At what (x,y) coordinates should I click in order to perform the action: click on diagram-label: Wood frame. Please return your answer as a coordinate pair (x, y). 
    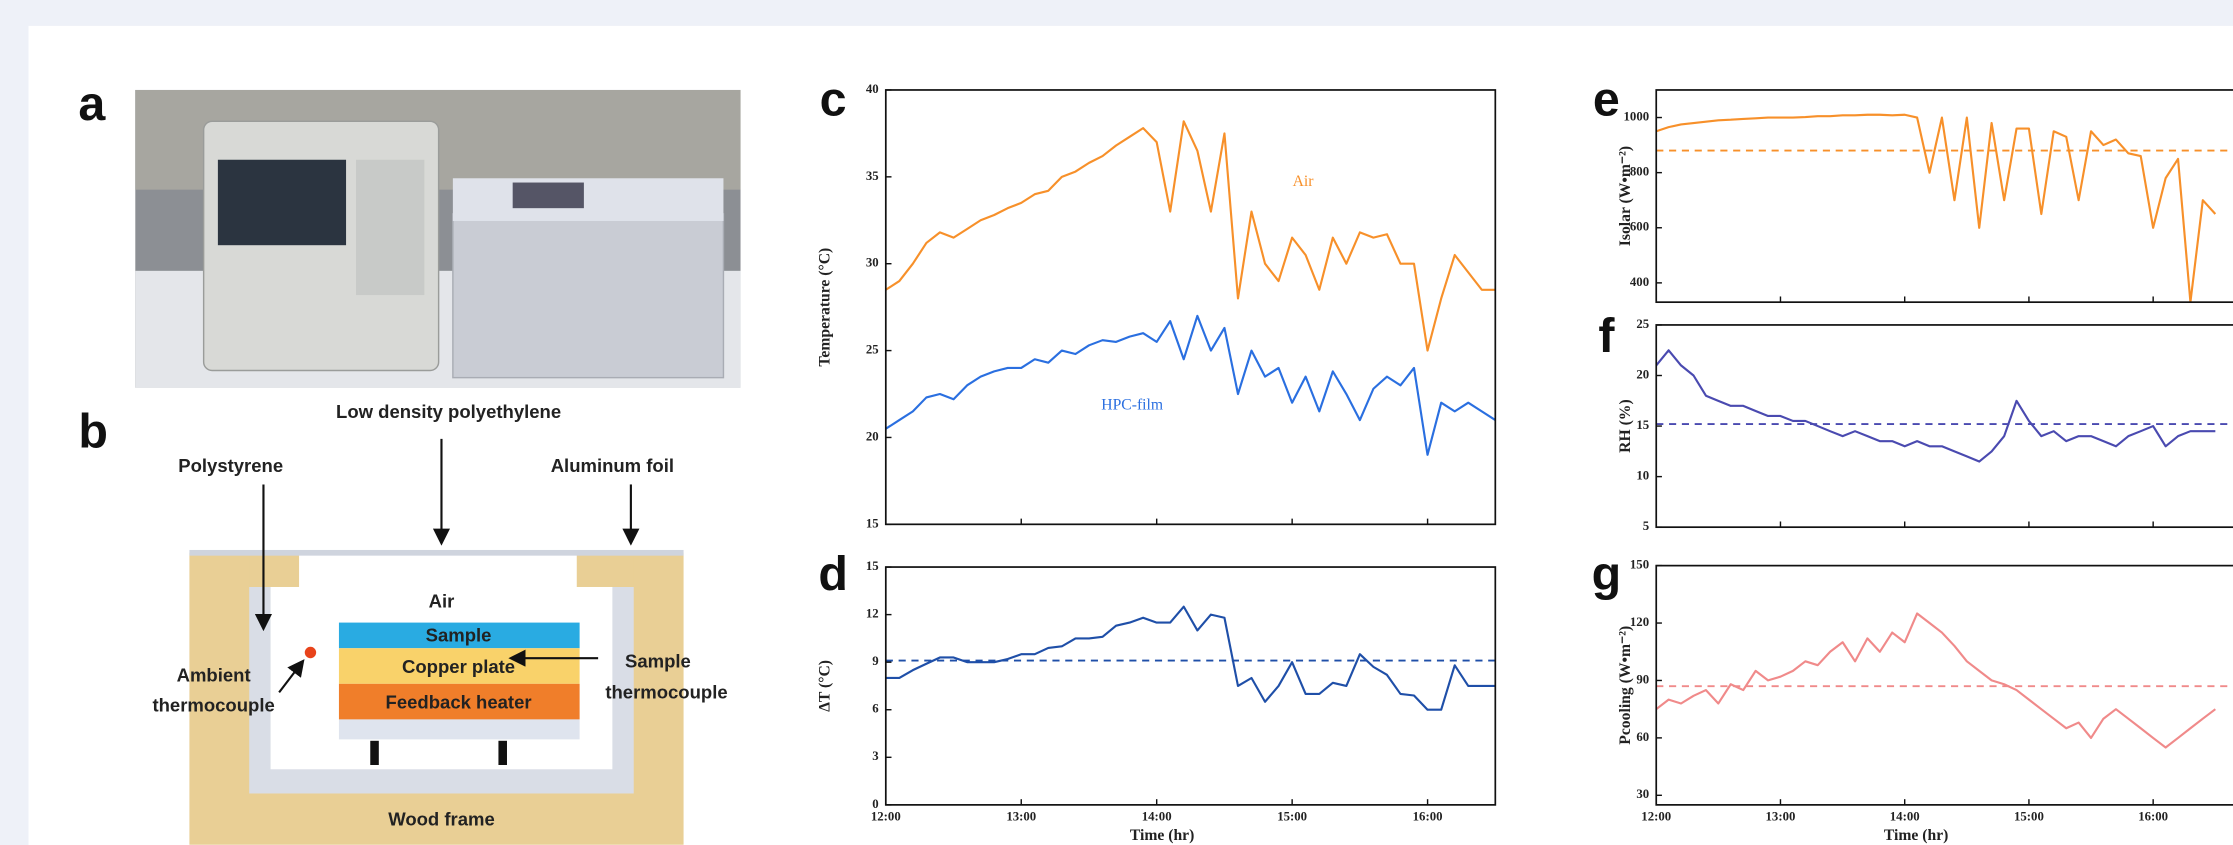
    Looking at the image, I should click on (441, 818).